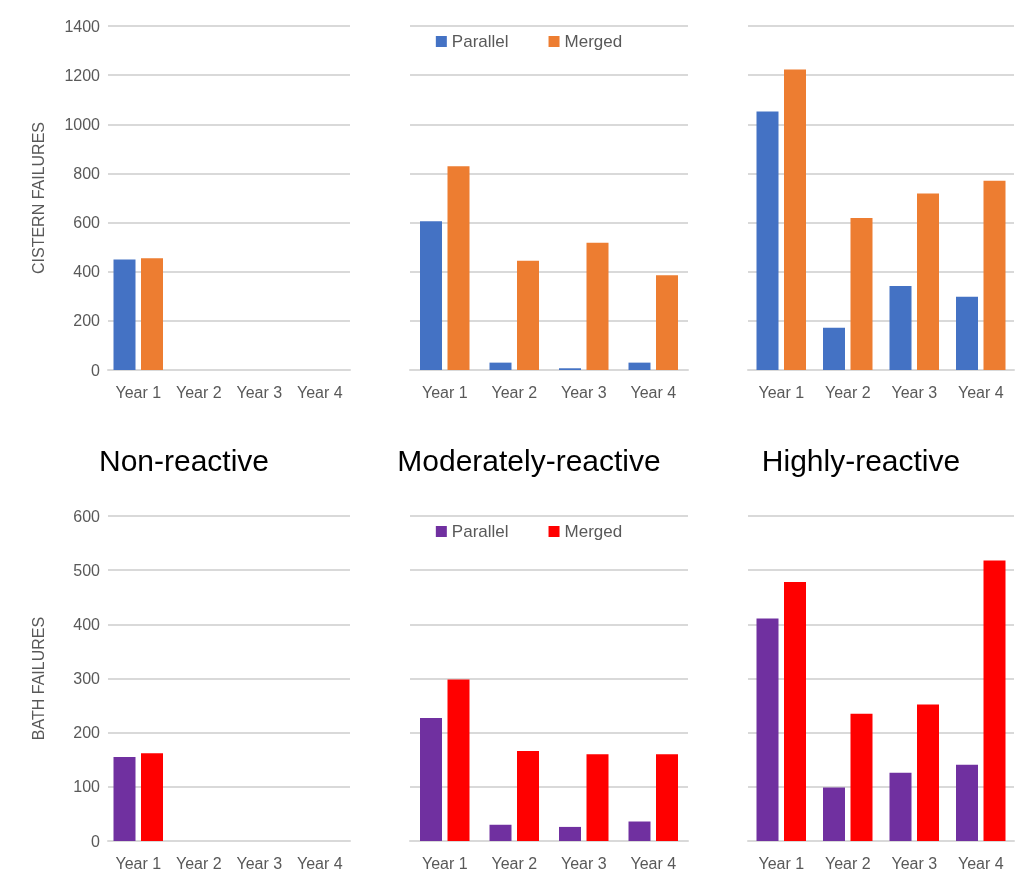  What do you see at coordinates (82, 124) in the screenshot?
I see `y-tick-label: 1000` at bounding box center [82, 124].